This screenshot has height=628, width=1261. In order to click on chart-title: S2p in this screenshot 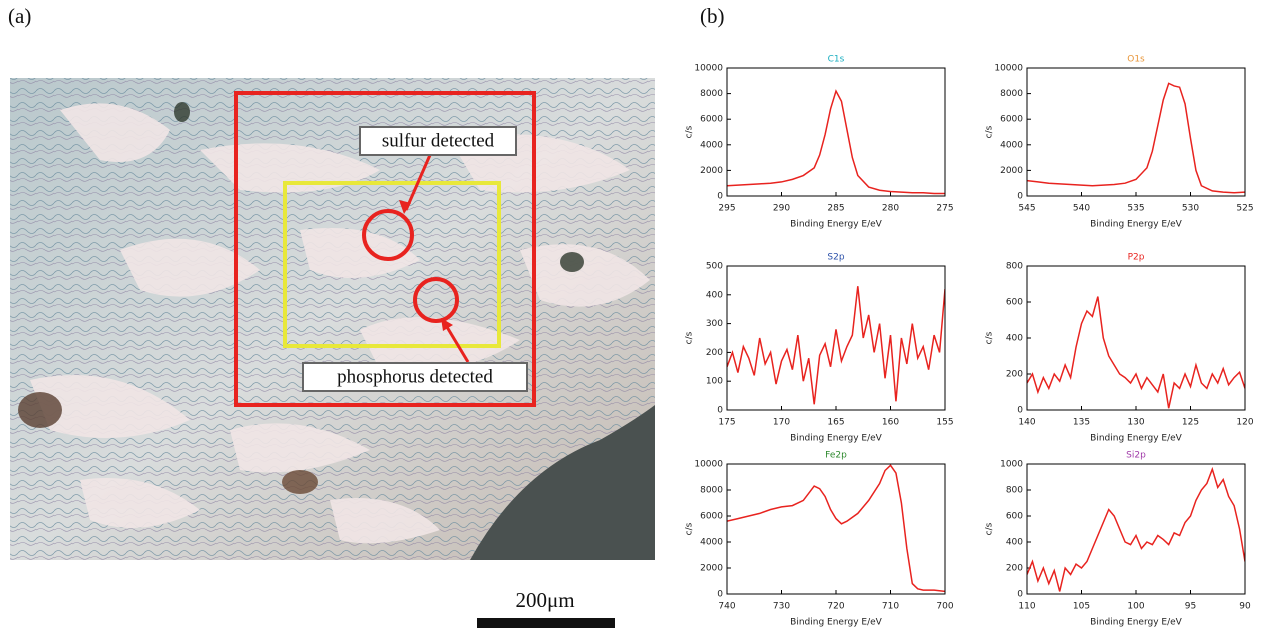, I will do `click(835, 258)`.